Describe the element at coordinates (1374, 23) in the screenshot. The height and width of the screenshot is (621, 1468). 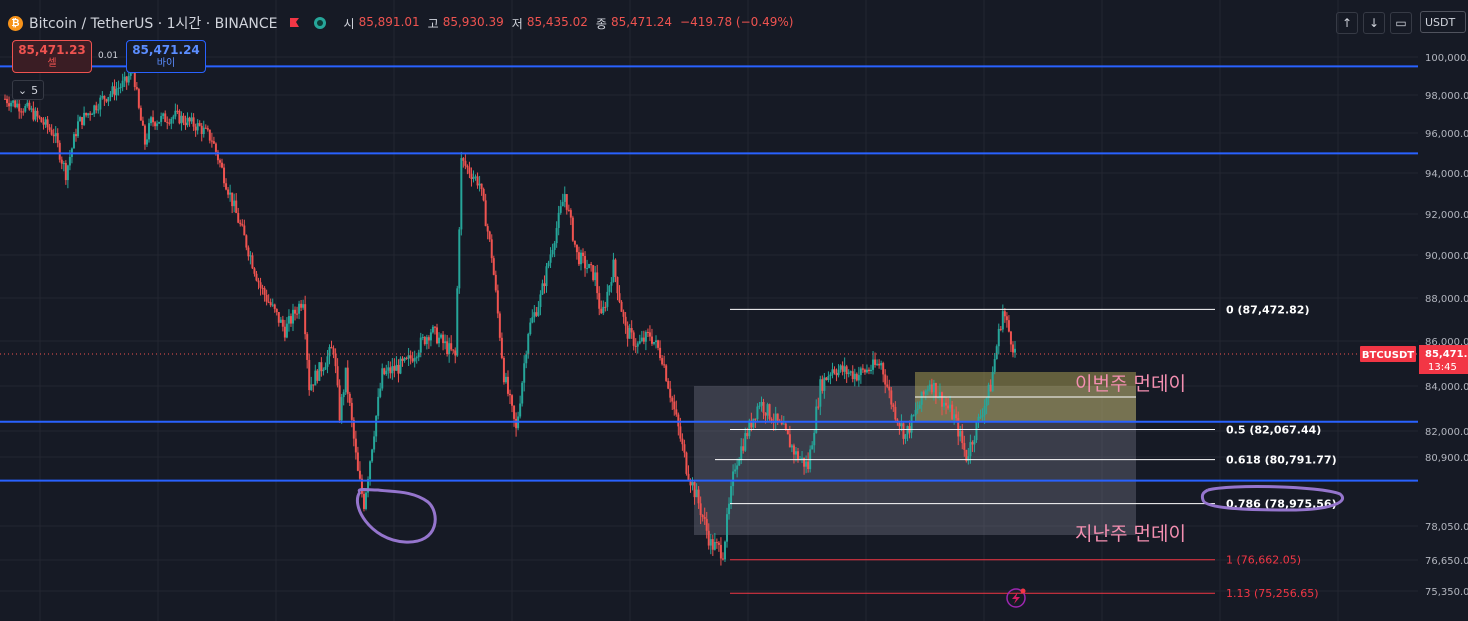
I see `arrow-down-button: ↓` at that location.